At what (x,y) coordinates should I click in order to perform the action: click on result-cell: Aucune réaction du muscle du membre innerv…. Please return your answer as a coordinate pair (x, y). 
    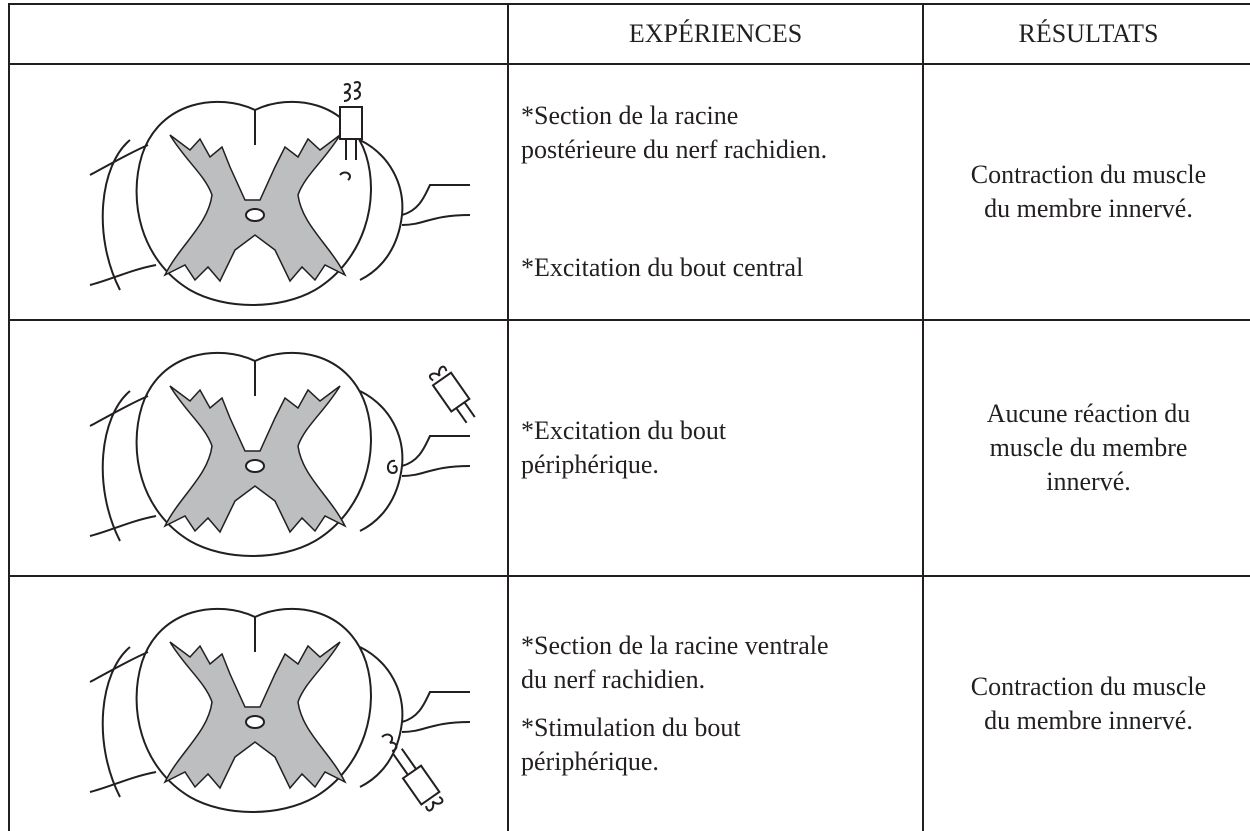
    Looking at the image, I should click on (1086, 448).